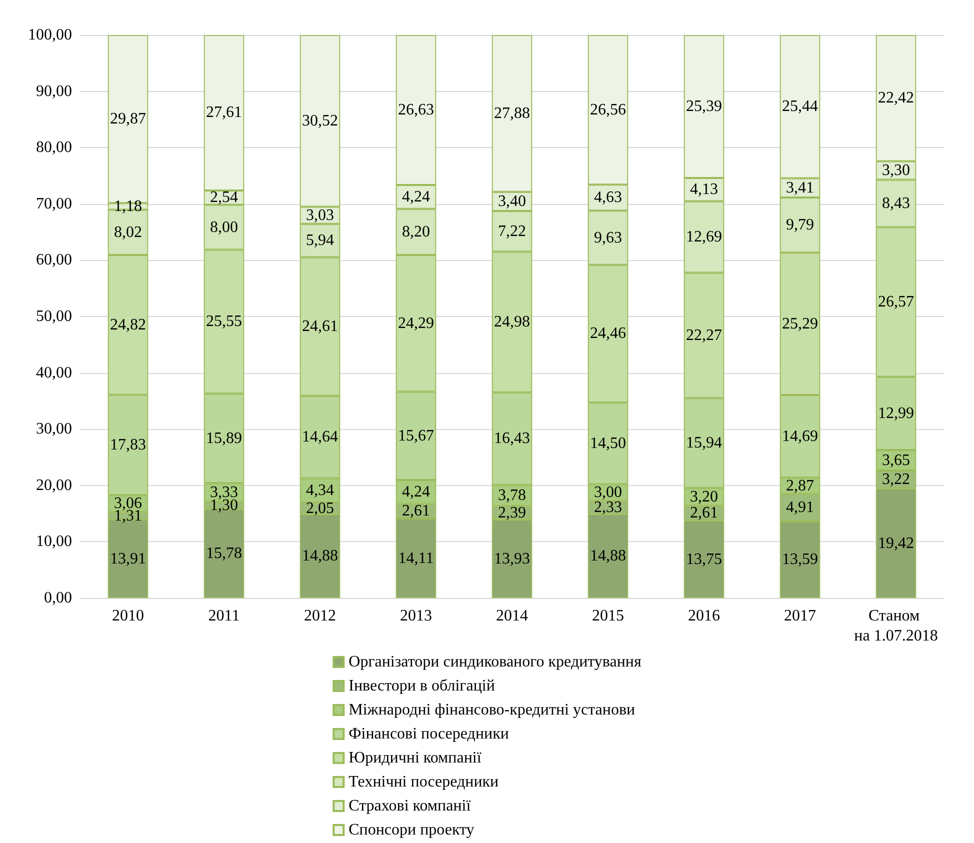  I want to click on data-label: 4,63, so click(608, 197).